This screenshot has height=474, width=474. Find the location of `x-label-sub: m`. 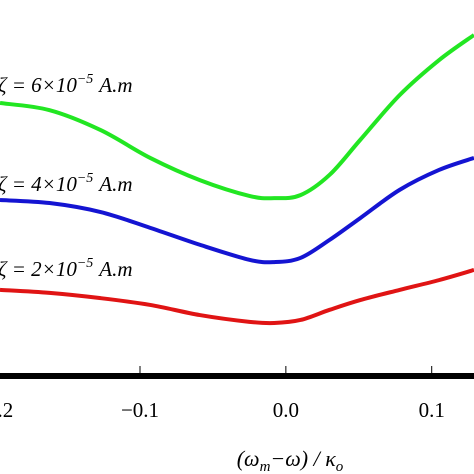

x-label-sub: m is located at coordinates (265, 466).